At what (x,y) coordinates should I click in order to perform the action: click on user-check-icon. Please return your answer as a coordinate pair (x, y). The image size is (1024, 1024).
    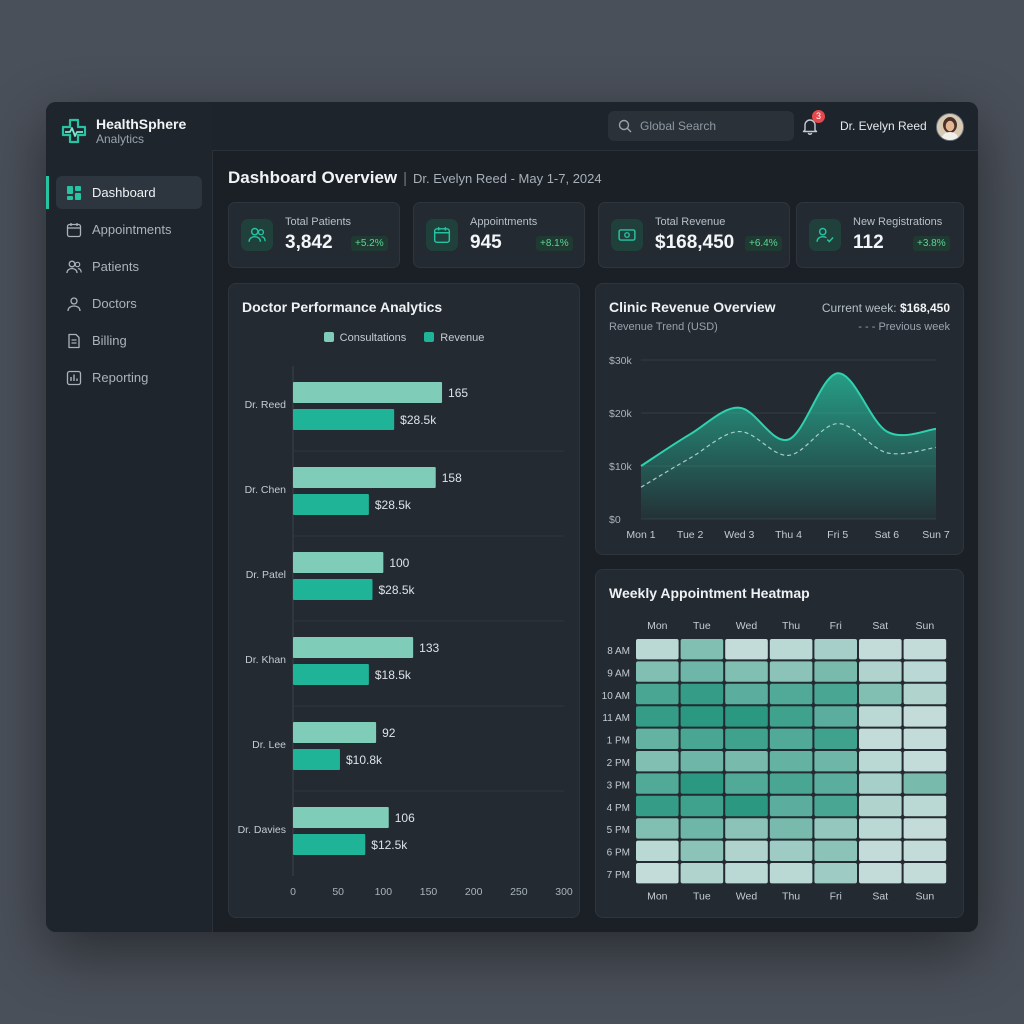
    Looking at the image, I should click on (825, 235).